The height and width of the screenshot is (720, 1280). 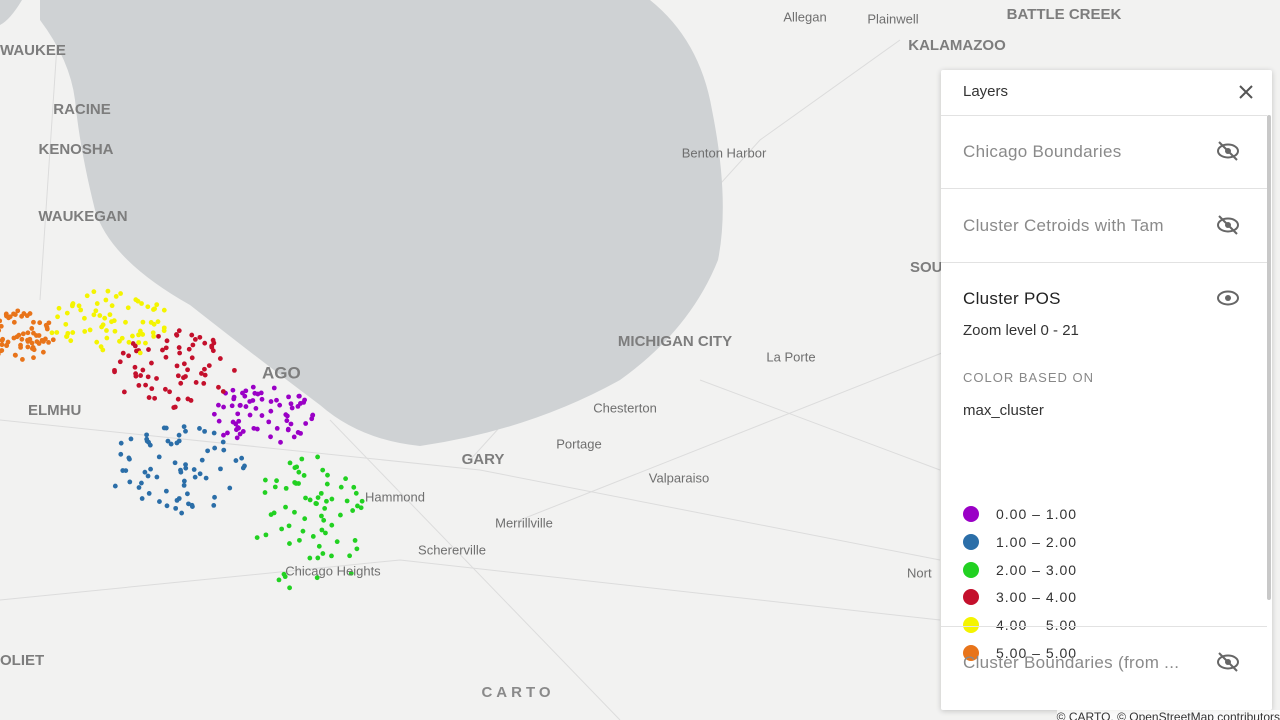 What do you see at coordinates (1063, 225) in the screenshot?
I see `layer-name: Cluster Cetroids with Tam` at bounding box center [1063, 225].